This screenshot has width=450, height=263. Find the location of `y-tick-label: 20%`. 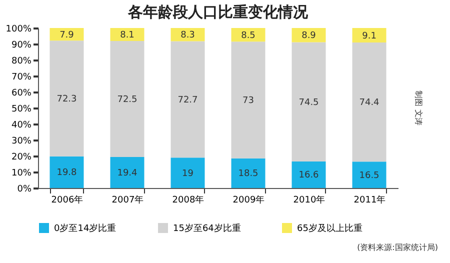

y-tick-label: 20% is located at coordinates (21, 157).